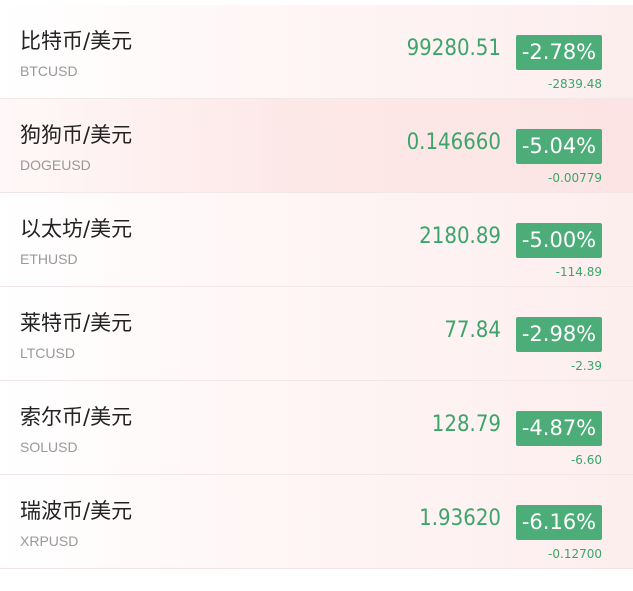 This screenshot has width=633, height=591. I want to click on pair-name: 狗狗币/美元, so click(76, 135).